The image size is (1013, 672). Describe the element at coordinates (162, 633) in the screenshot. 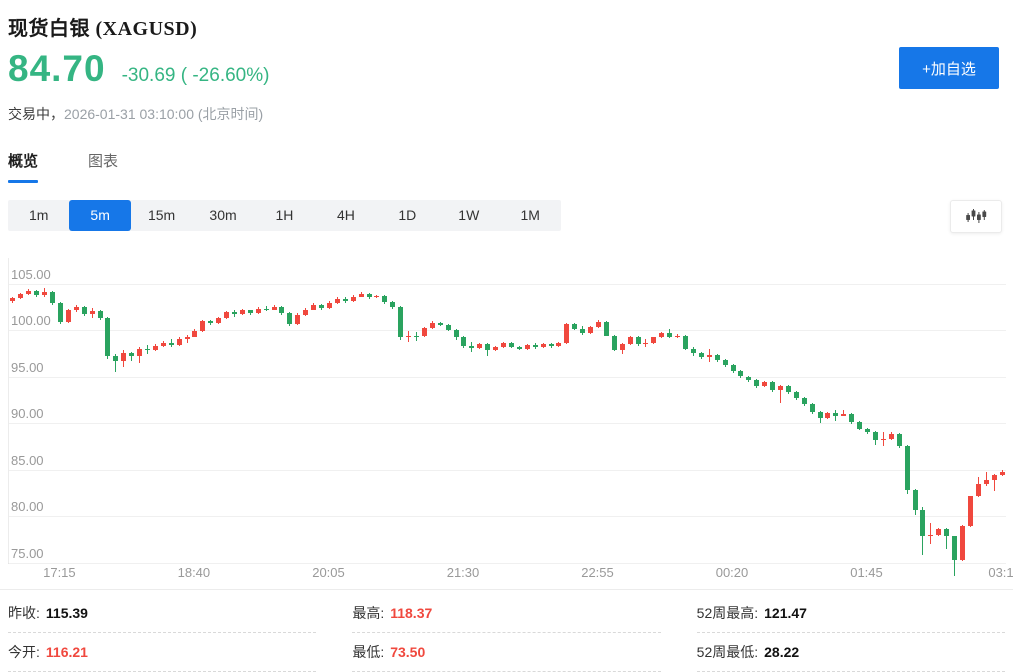

I see `stats-column: 昨收: 115.39 今开: 116.21` at that location.